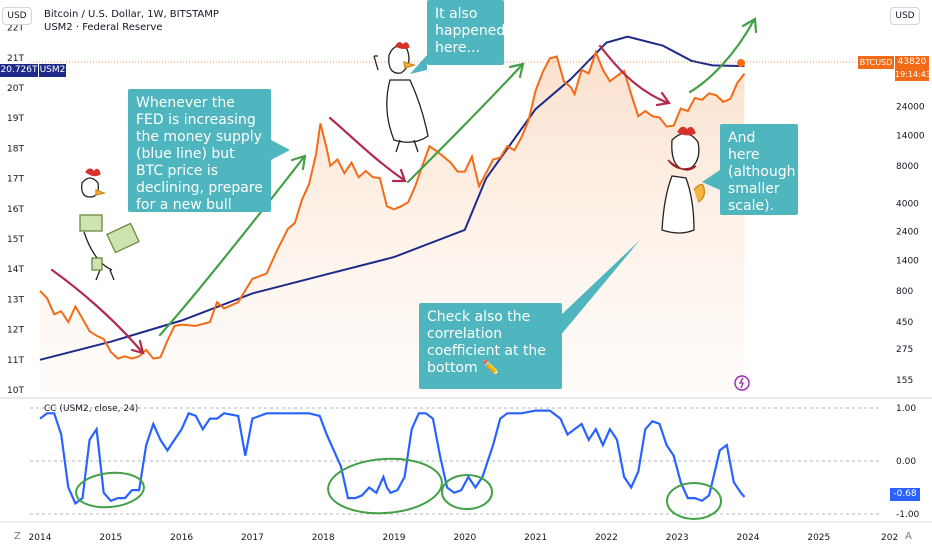 This screenshot has height=550, width=932. I want to click on red-arrow-head-2014, so click(137, 347).